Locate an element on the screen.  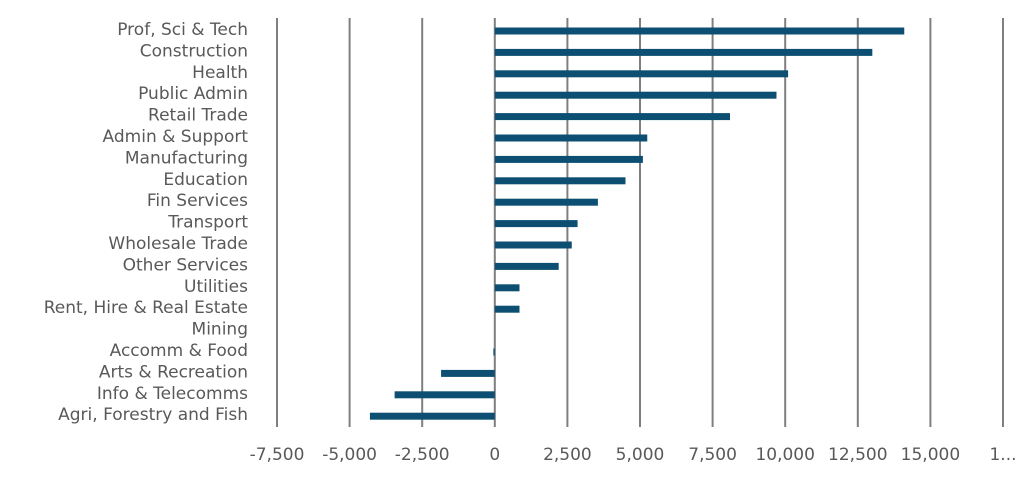
category-label: Construction is located at coordinates (194, 51).